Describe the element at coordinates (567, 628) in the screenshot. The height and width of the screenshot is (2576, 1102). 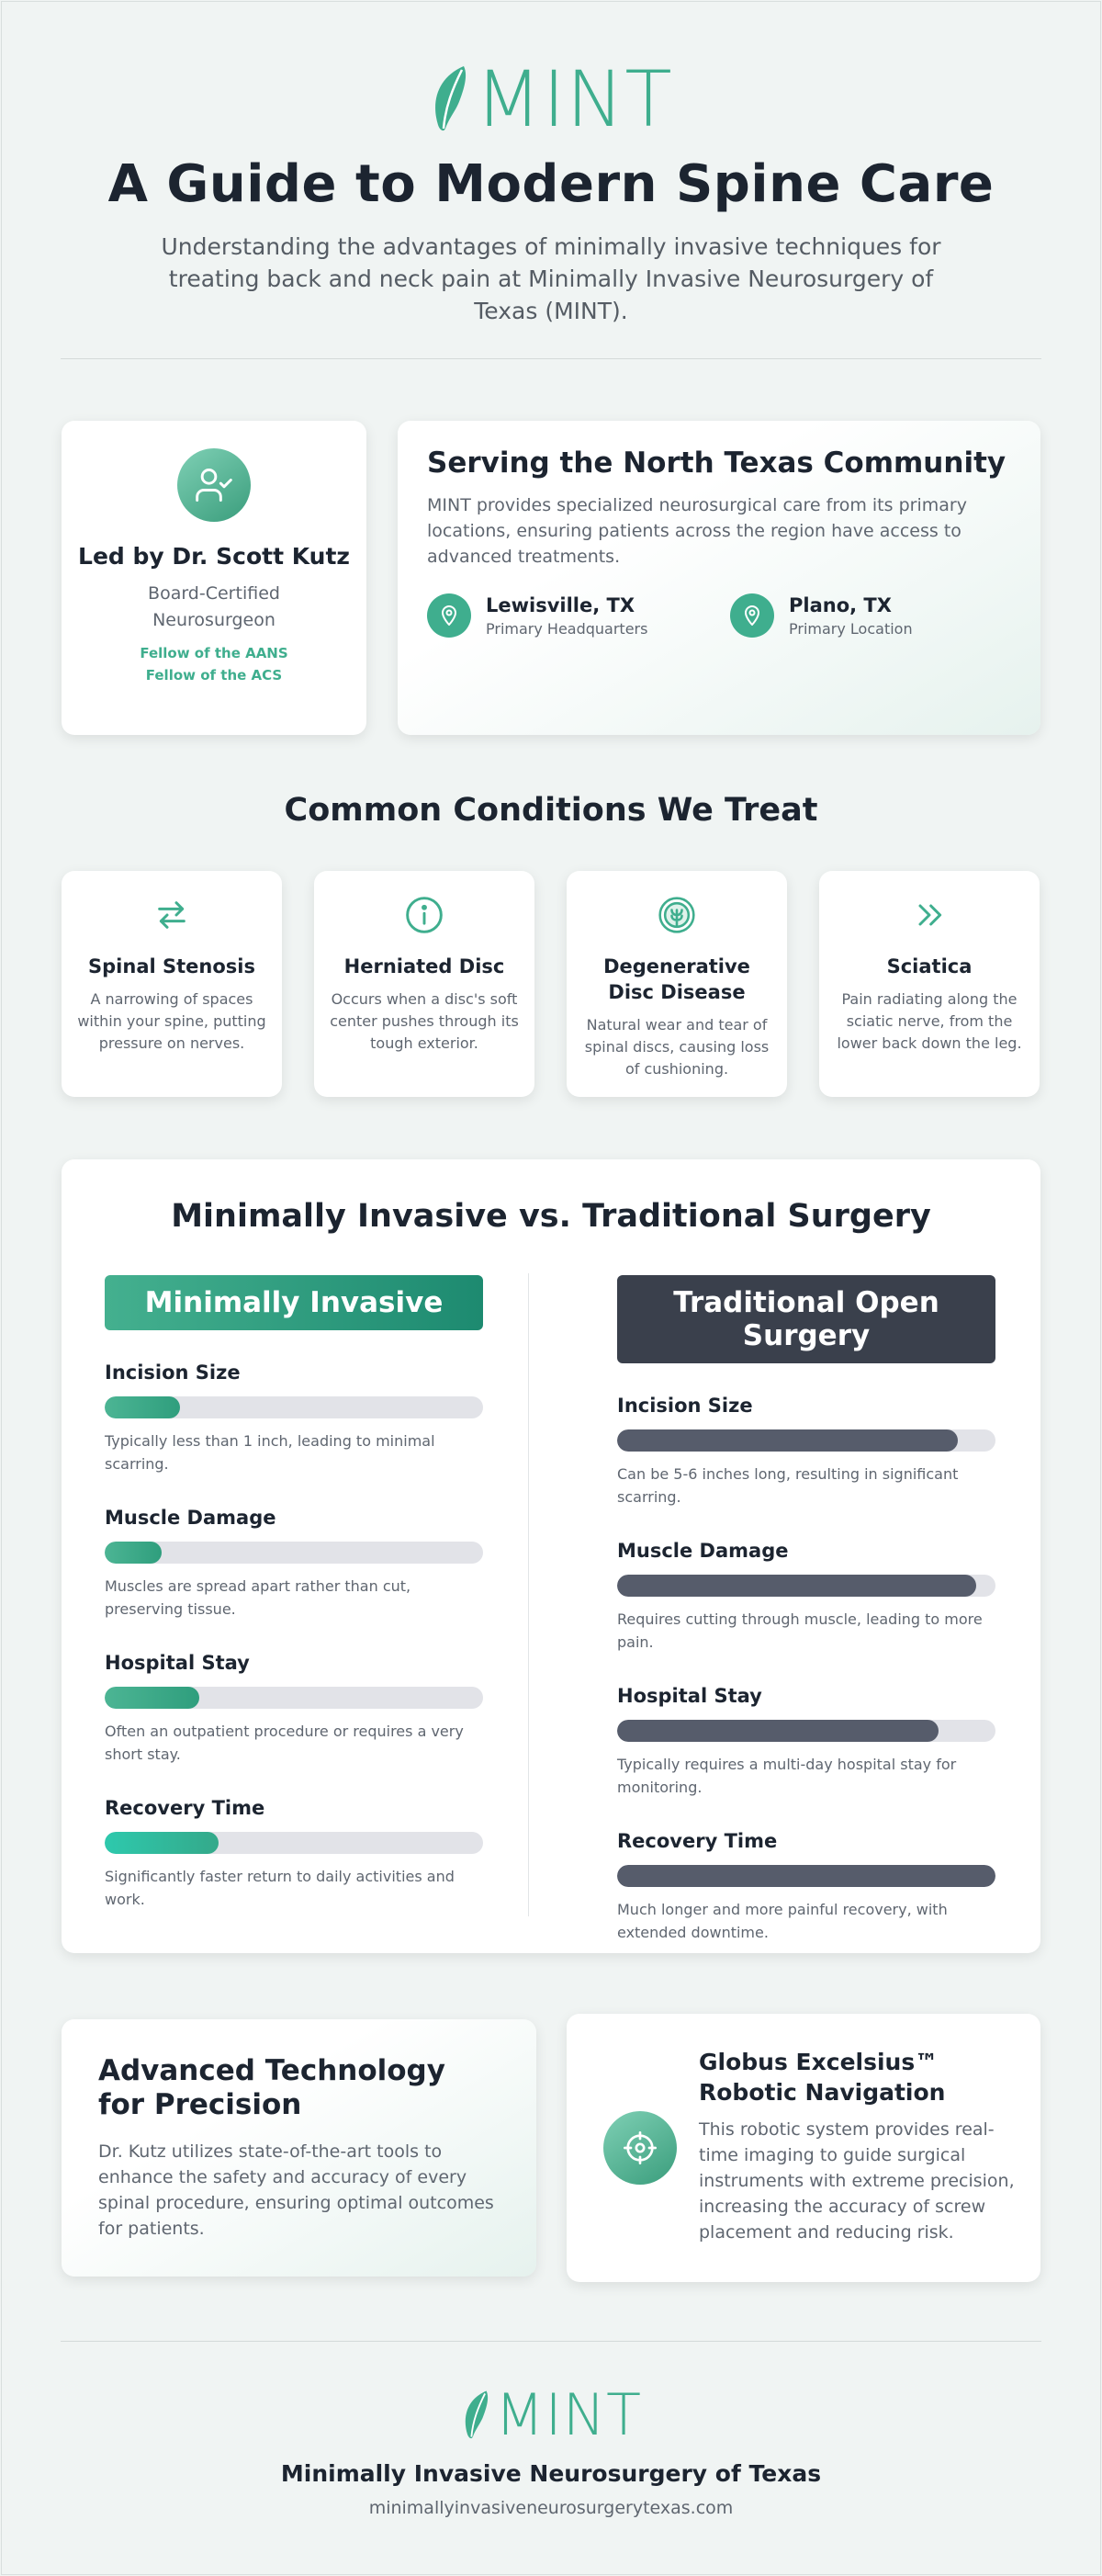
I see `location-sub: Primary Headquarters` at that location.